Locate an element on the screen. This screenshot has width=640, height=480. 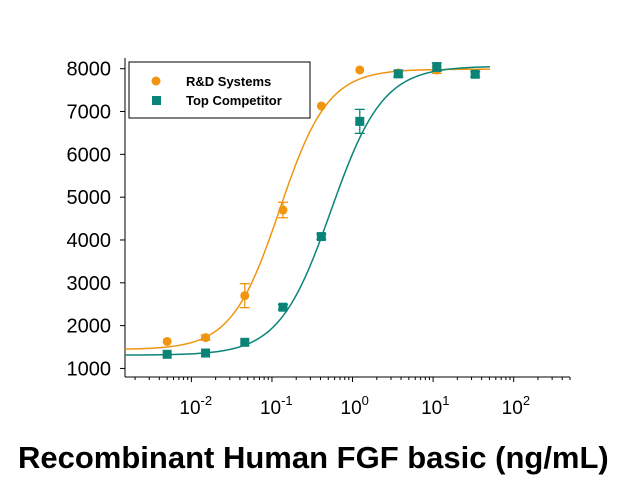
y-tick-label: 3000 is located at coordinates (89, 284).